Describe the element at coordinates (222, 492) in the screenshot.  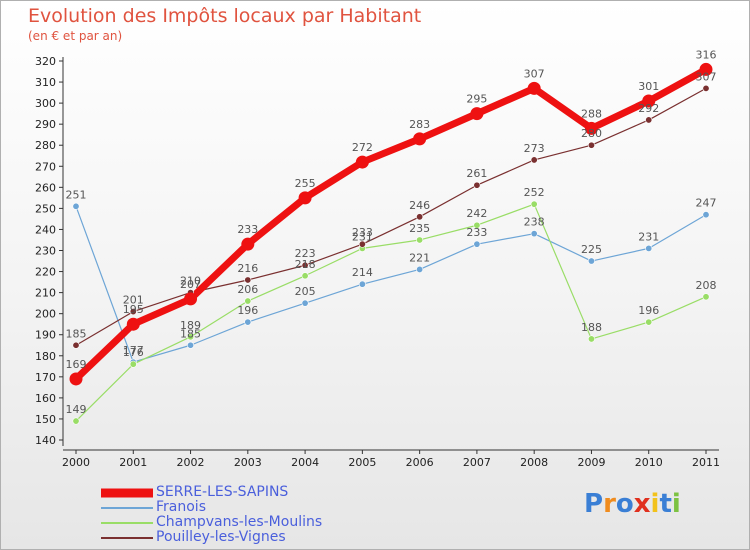
I see `legend-label: SERRE-LES-SAPINS` at that location.